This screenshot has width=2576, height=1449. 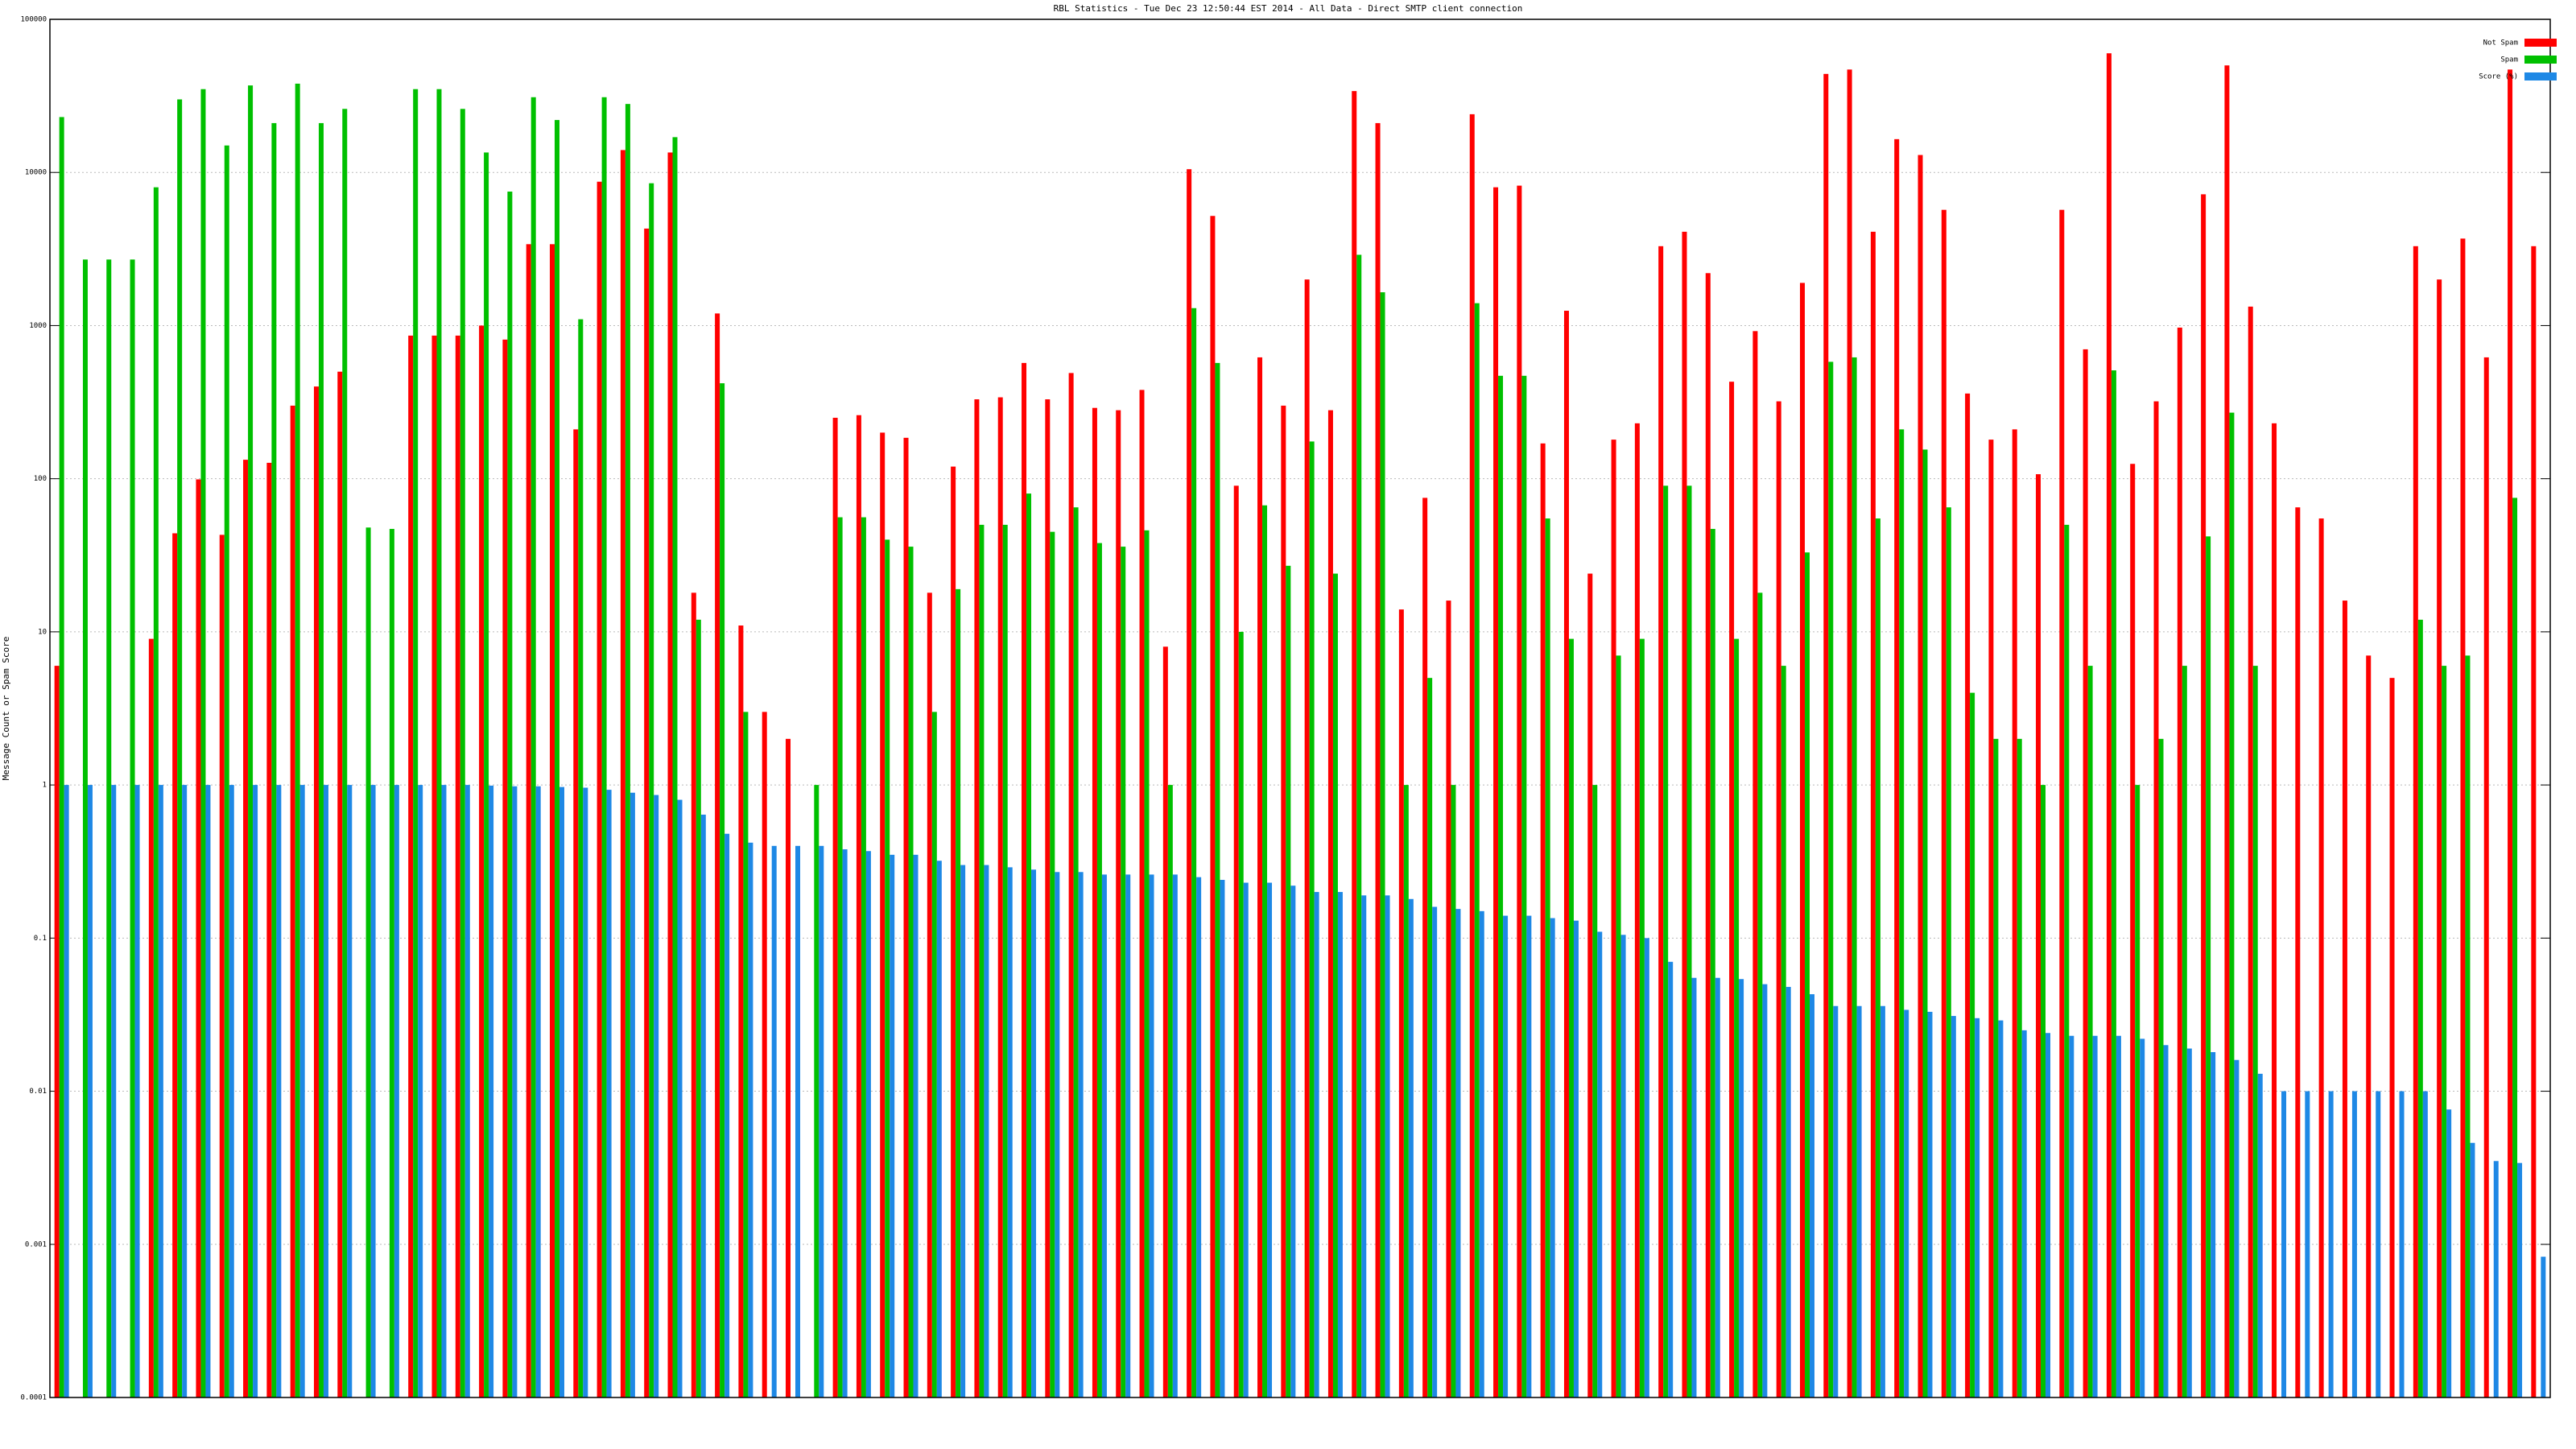 What do you see at coordinates (6, 709) in the screenshot?
I see `y-axis-label: Message Count or Spam Score` at bounding box center [6, 709].